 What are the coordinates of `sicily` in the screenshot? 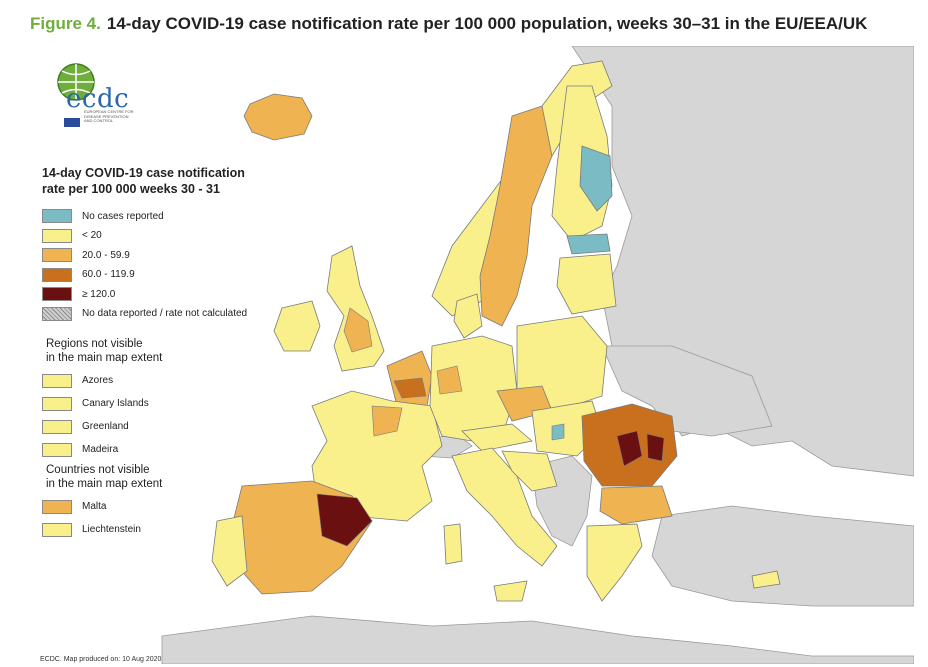 It's located at (510, 591).